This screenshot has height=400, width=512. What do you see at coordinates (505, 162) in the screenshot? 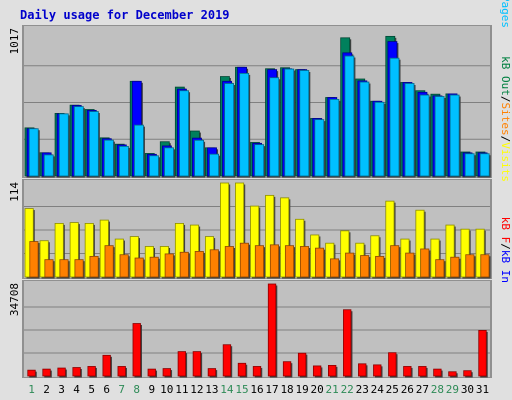
I see `legend-entry: Visits` at bounding box center [505, 162].